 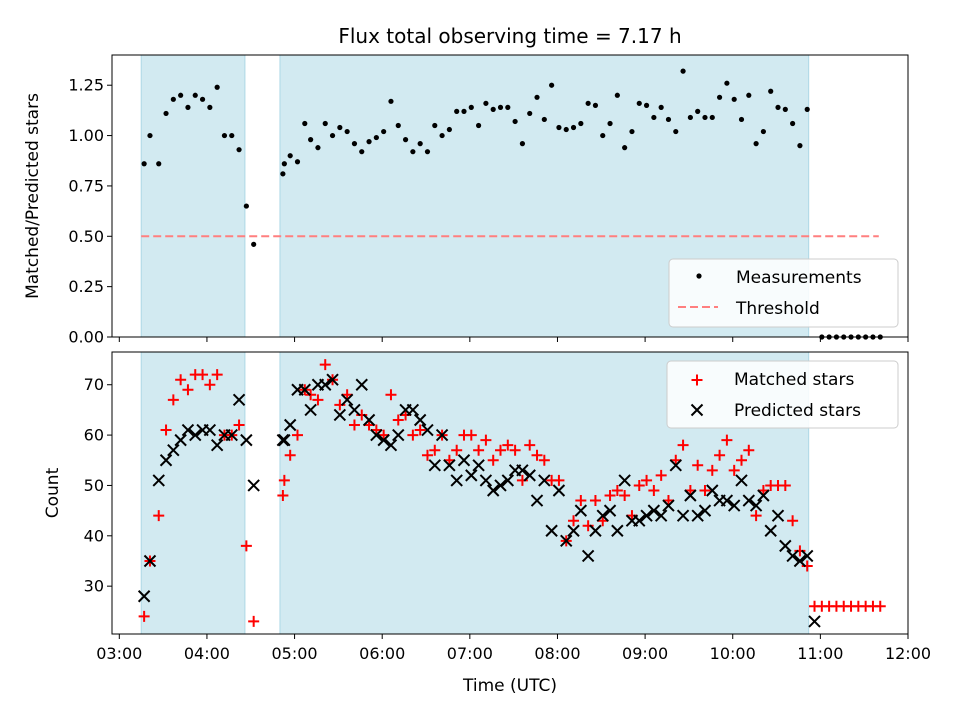 I want to click on legend-label: Threshold, so click(x=777, y=309).